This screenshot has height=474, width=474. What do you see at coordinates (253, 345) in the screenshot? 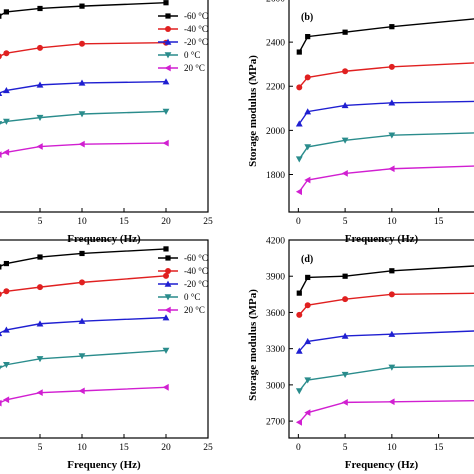
I see `y-axis-title: Storage modulus (MPa)` at bounding box center [253, 345].